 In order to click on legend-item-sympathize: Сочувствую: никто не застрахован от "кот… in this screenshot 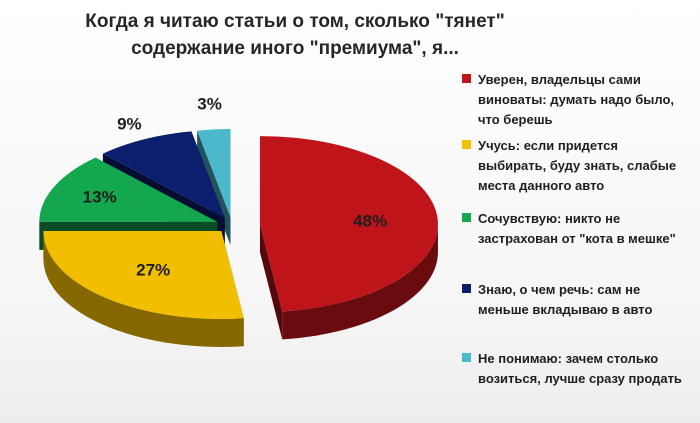, I will do `click(580, 229)`.